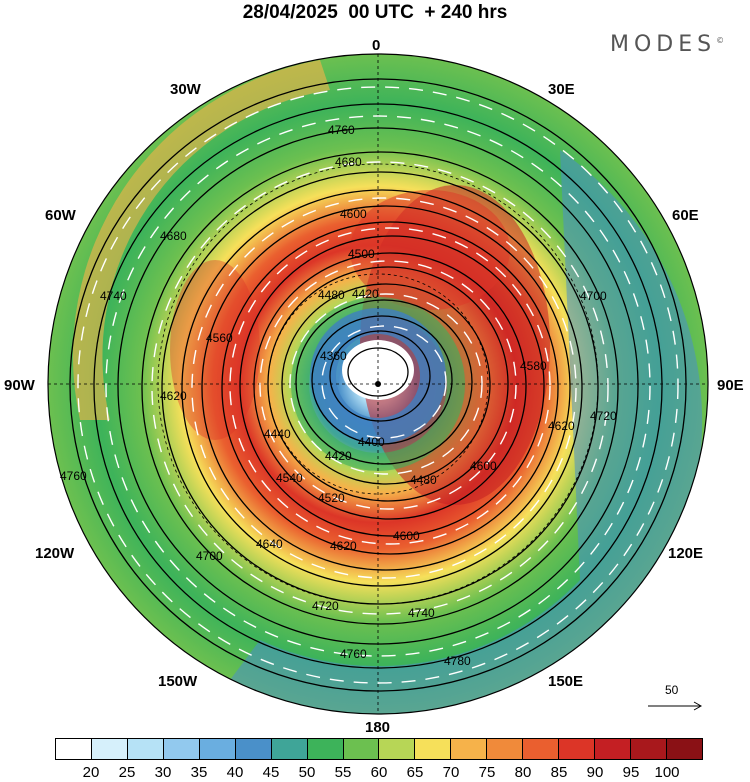  What do you see at coordinates (631, 772) in the screenshot?
I see `colorbar-tick-label: 95` at bounding box center [631, 772].